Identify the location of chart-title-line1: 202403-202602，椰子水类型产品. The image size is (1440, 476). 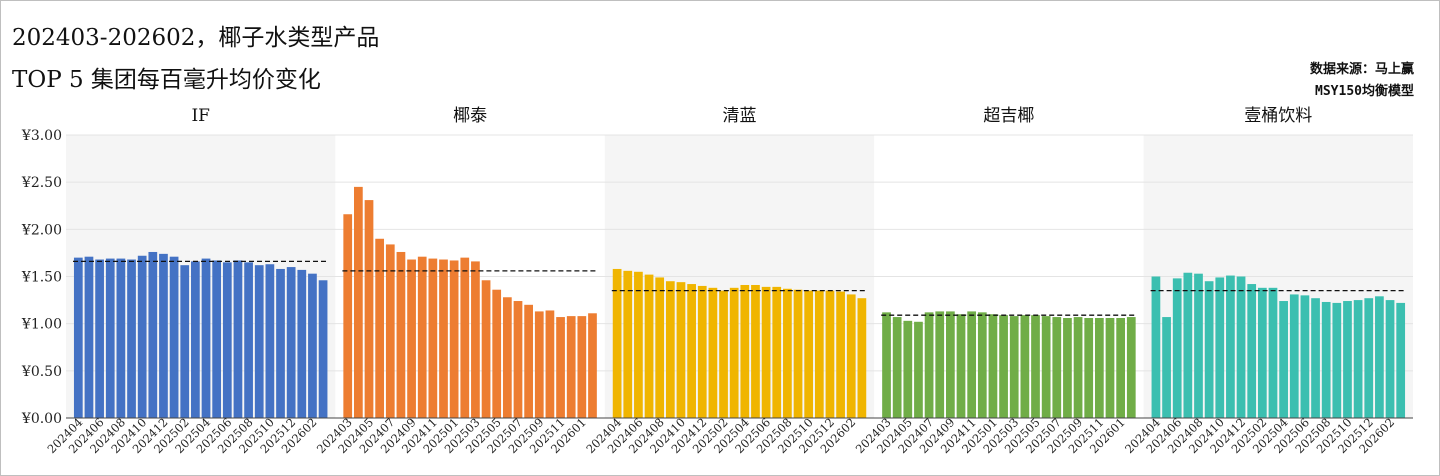
(196, 38).